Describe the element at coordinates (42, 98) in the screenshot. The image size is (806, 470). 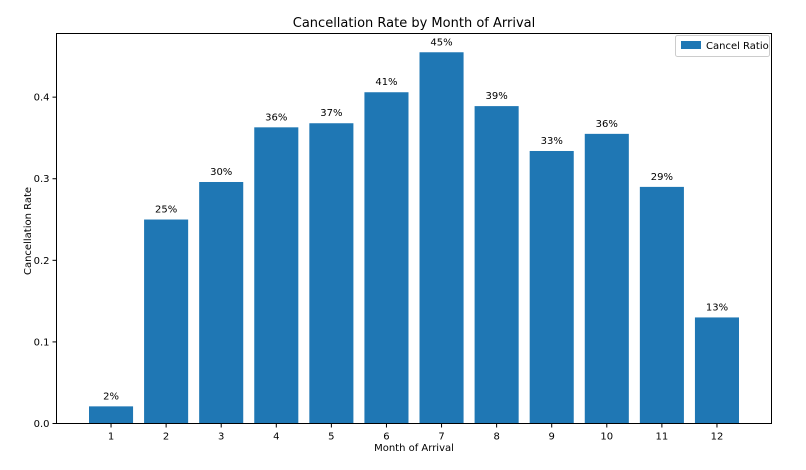
I see `y-tick-label: 0.4` at that location.